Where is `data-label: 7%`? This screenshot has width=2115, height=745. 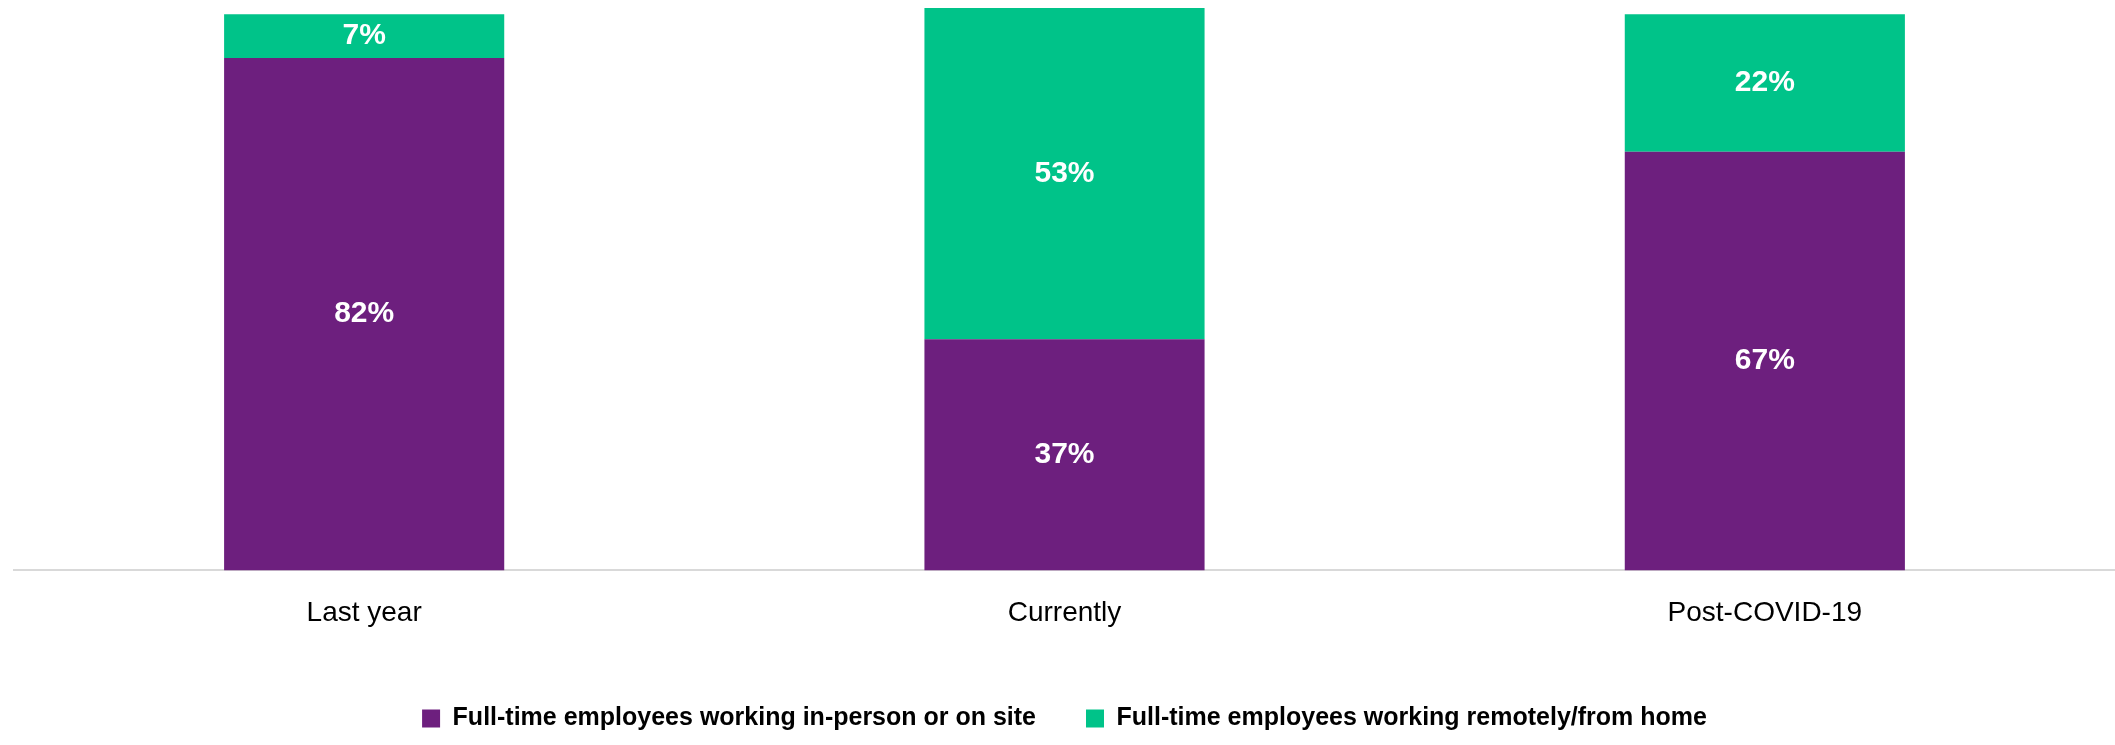
data-label: 7% is located at coordinates (364, 34).